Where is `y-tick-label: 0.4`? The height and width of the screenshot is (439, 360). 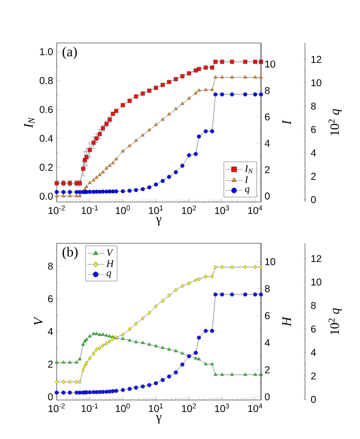 y-tick-label: 0.4 is located at coordinates (46, 138).